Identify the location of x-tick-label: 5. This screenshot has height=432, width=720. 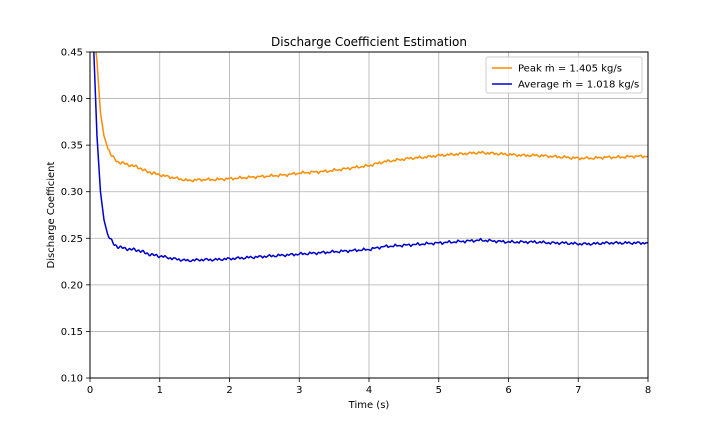
(439, 390).